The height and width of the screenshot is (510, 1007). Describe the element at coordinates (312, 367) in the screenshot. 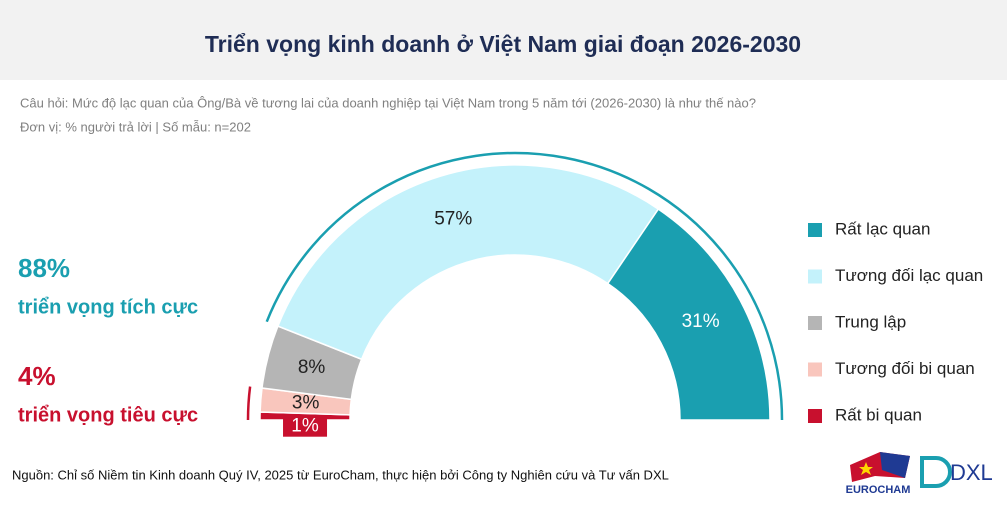

I see `data-label: 8%` at that location.